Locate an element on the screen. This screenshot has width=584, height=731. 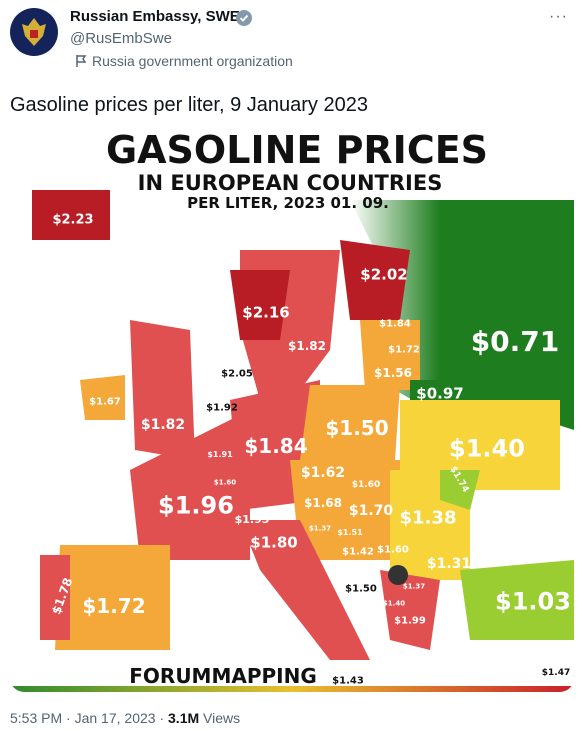
map-credit: FORUMMAPPING is located at coordinates (223, 676).